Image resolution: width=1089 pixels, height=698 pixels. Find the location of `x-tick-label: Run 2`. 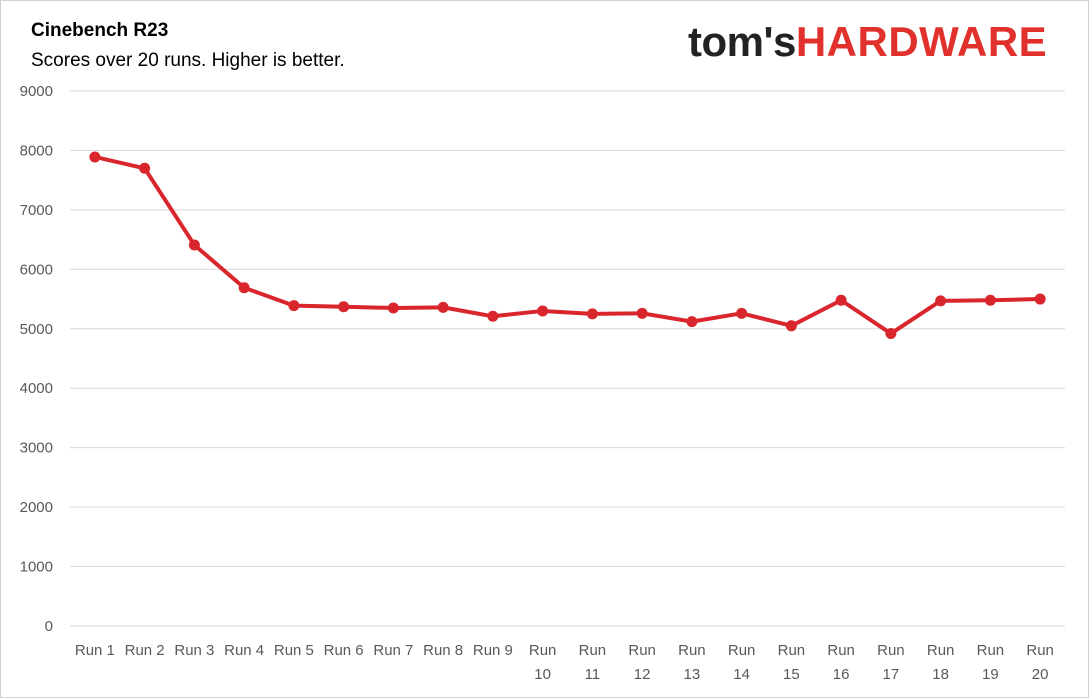

x-tick-label: Run 2 is located at coordinates (145, 650).